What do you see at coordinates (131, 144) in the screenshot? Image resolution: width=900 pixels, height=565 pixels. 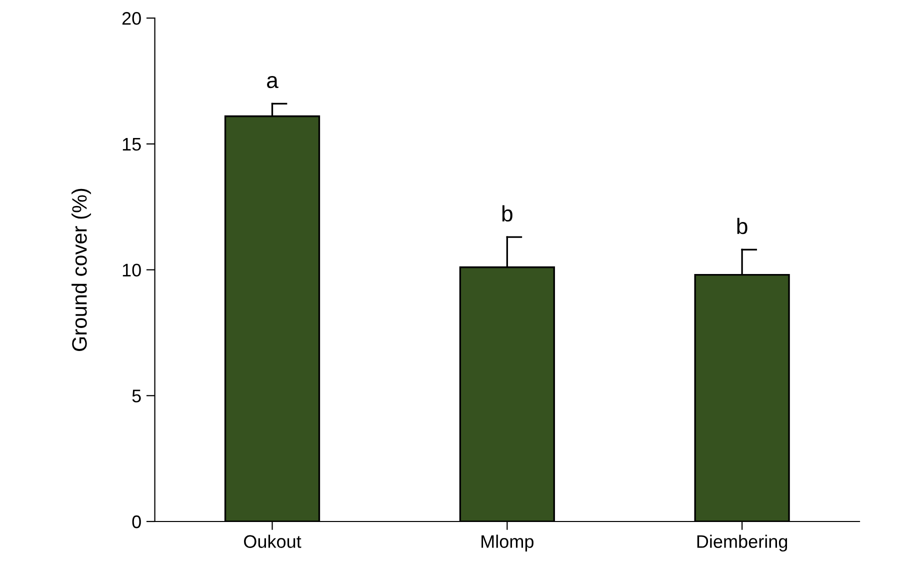 I see `y-tick-label: 15` at bounding box center [131, 144].